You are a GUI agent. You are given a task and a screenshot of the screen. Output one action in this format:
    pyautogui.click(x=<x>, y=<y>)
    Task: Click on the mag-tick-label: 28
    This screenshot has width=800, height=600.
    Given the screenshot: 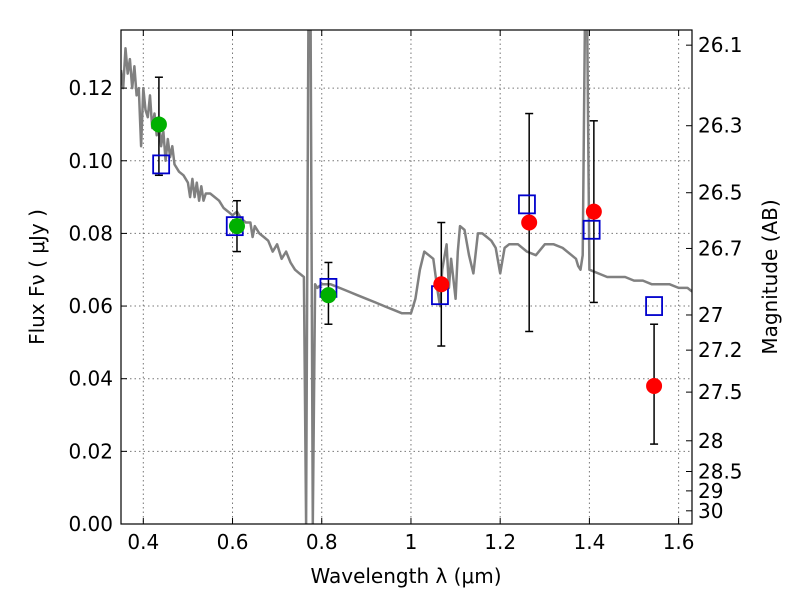 What is the action you would take?
    pyautogui.click(x=710, y=441)
    